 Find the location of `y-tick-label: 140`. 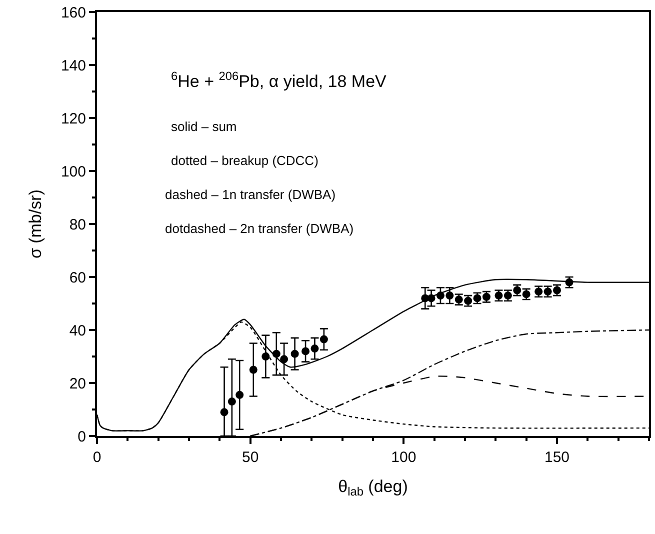

y-tick-label: 140 is located at coordinates (73, 65).